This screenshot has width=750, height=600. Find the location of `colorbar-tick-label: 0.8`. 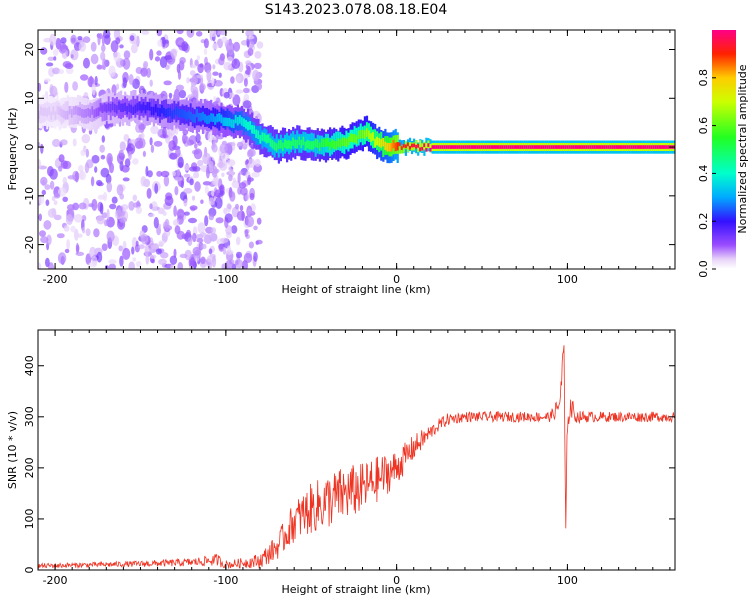

colorbar-tick-label: 0.8 is located at coordinates (703, 78).